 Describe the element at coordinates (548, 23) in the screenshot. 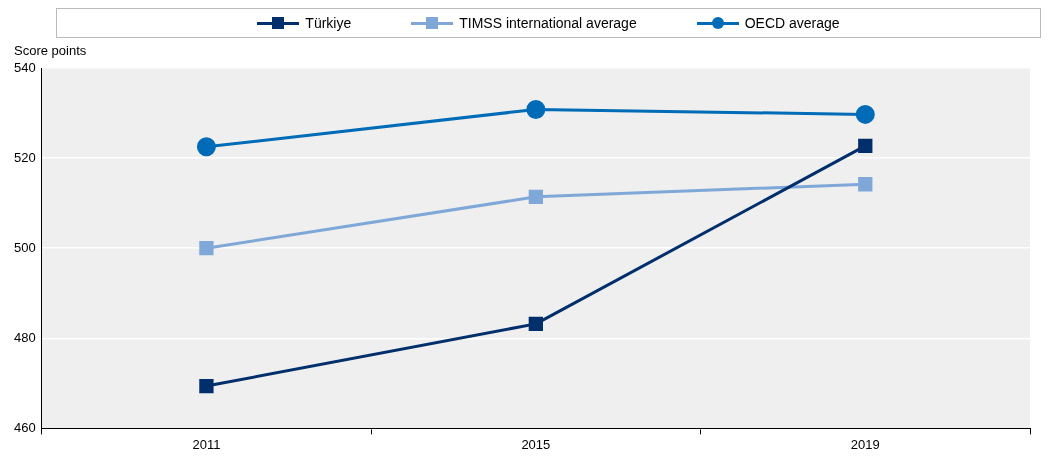

I see `legend-label: TIMSS international average` at that location.